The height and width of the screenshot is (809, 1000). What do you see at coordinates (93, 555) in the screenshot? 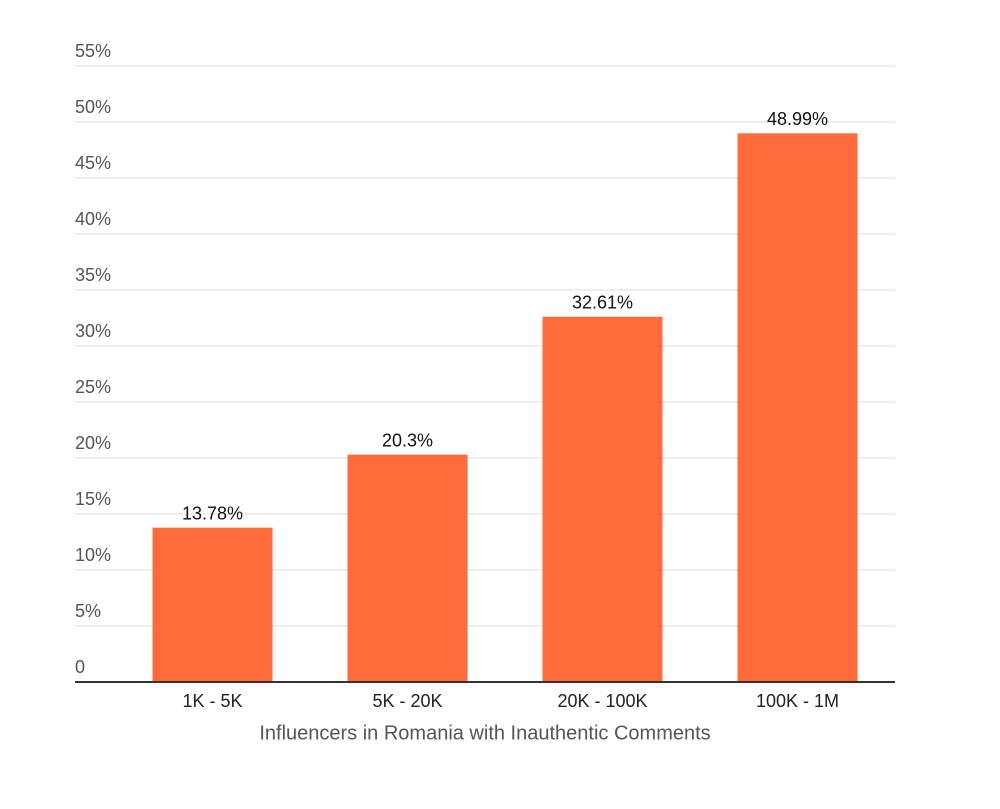
I see `y-tick-label: 10%` at bounding box center [93, 555].